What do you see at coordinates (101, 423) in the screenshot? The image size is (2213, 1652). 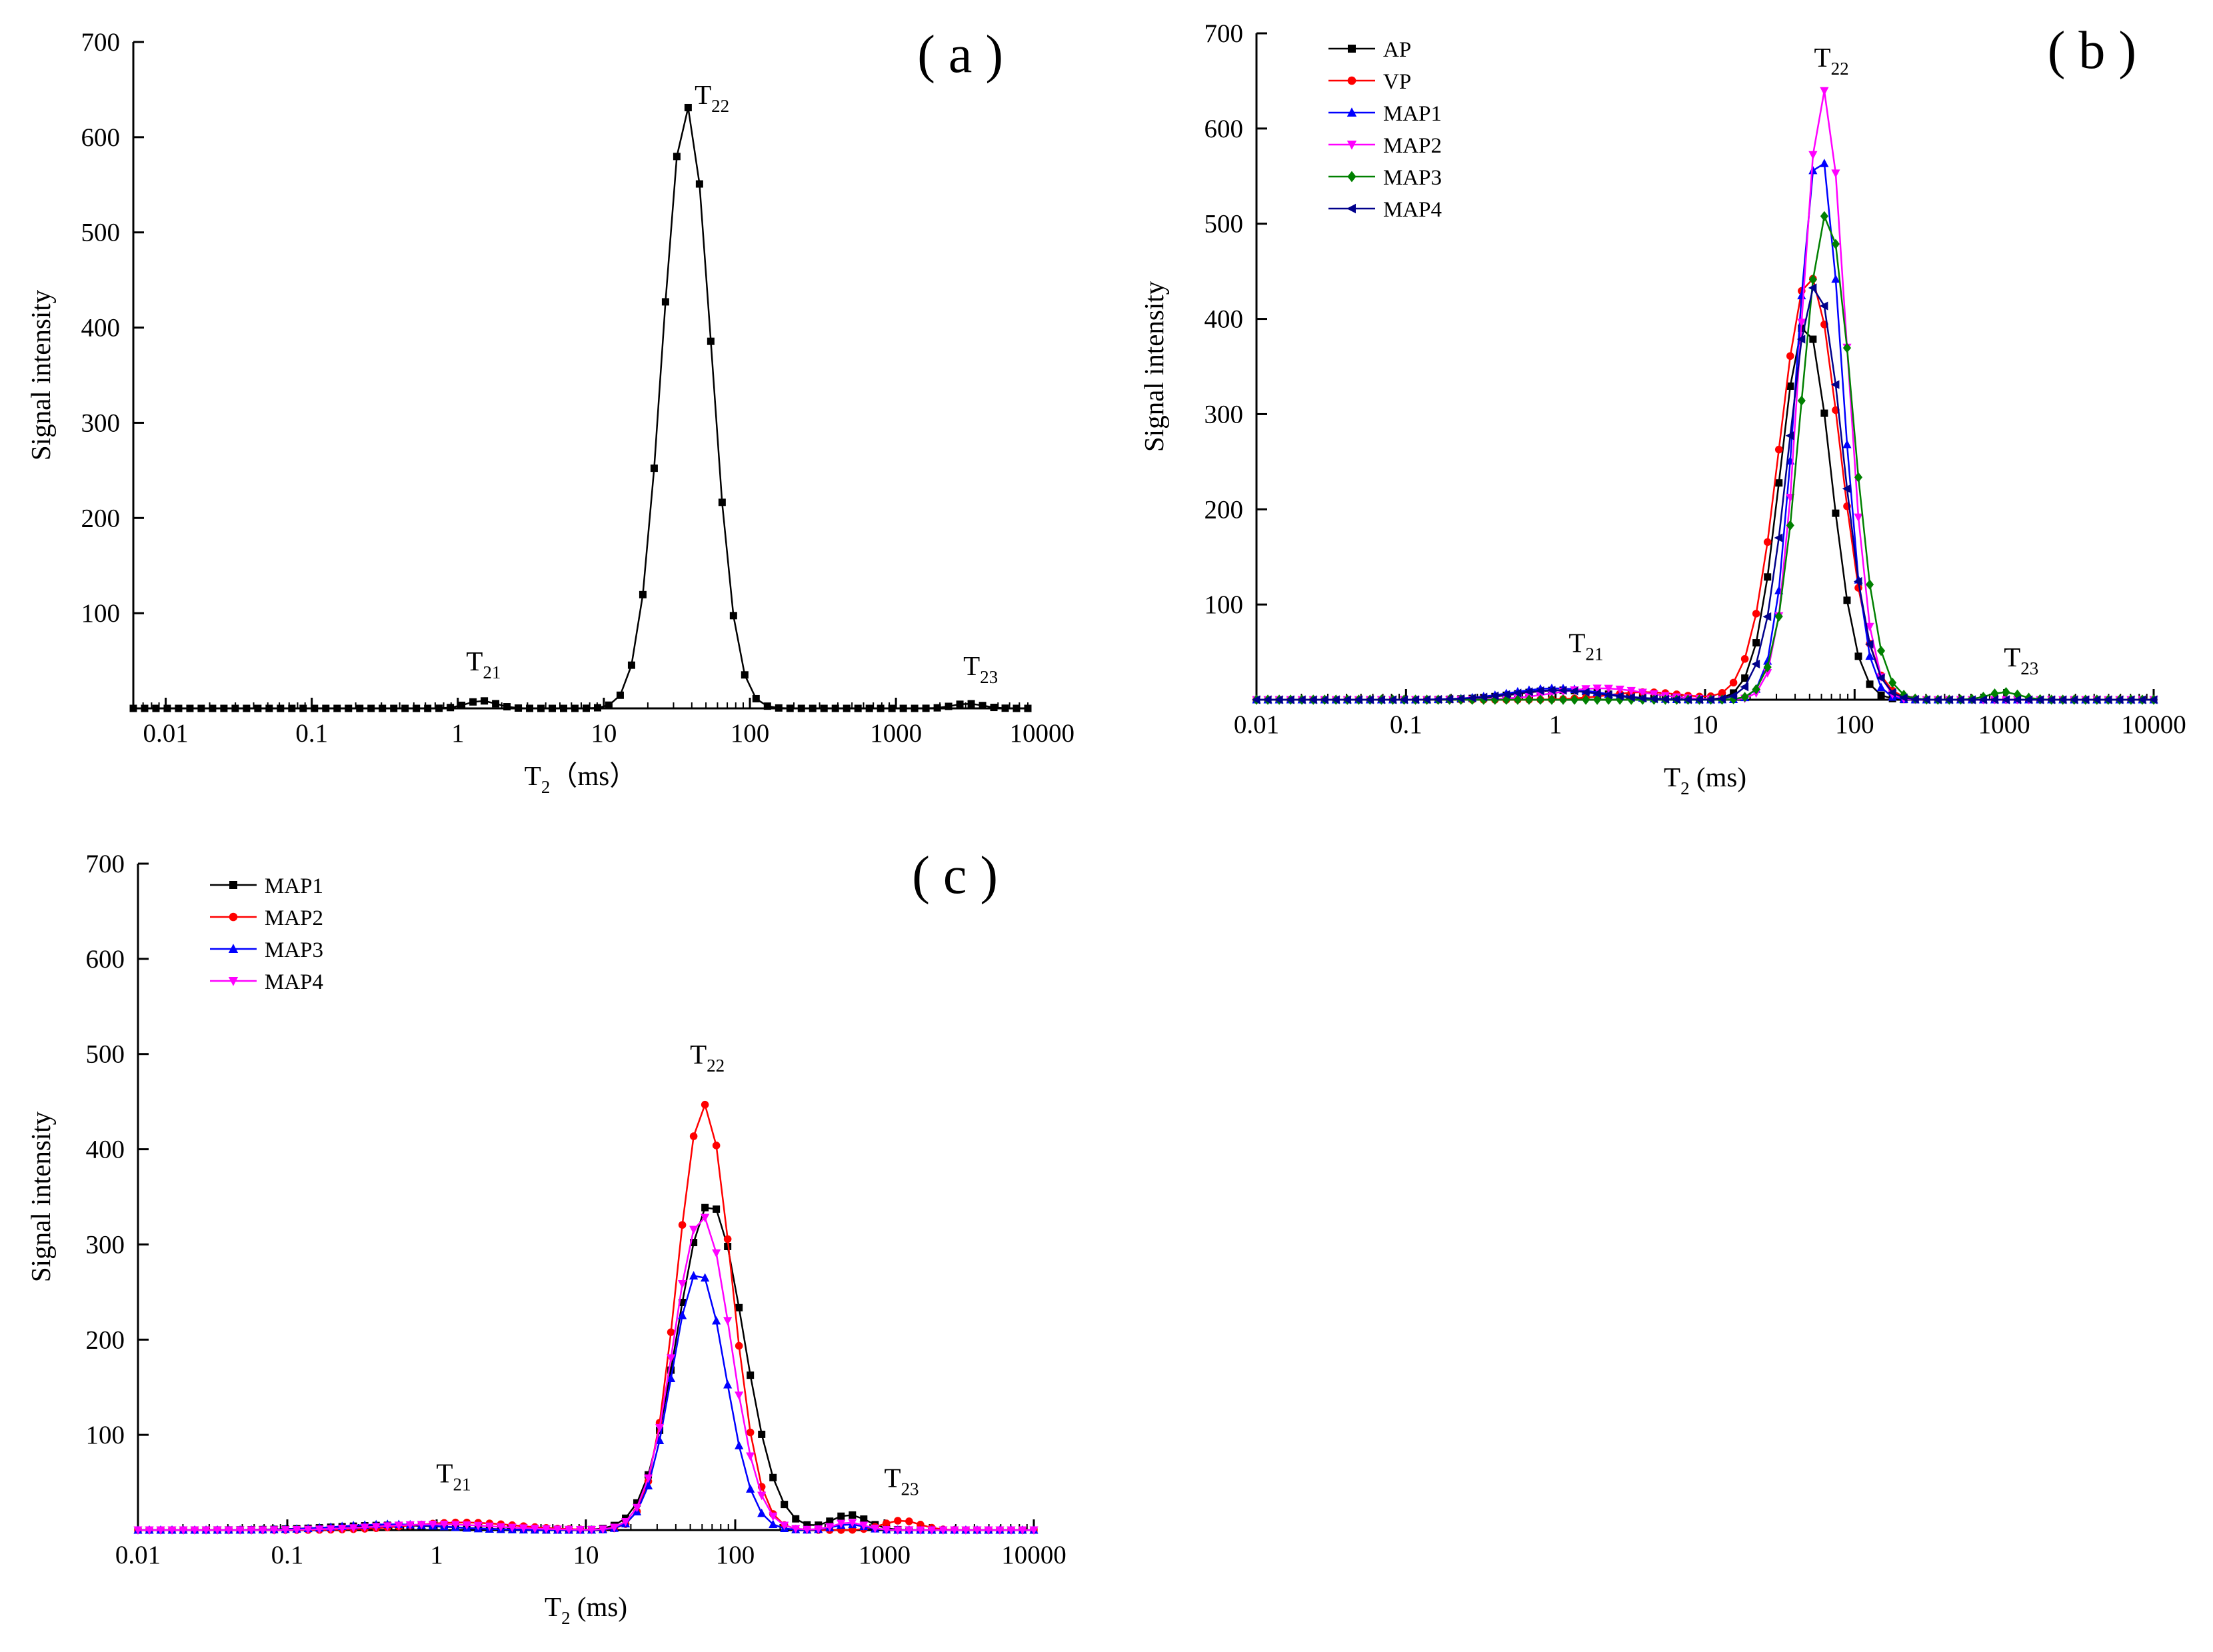 I see `y-tick-label: 300` at bounding box center [101, 423].